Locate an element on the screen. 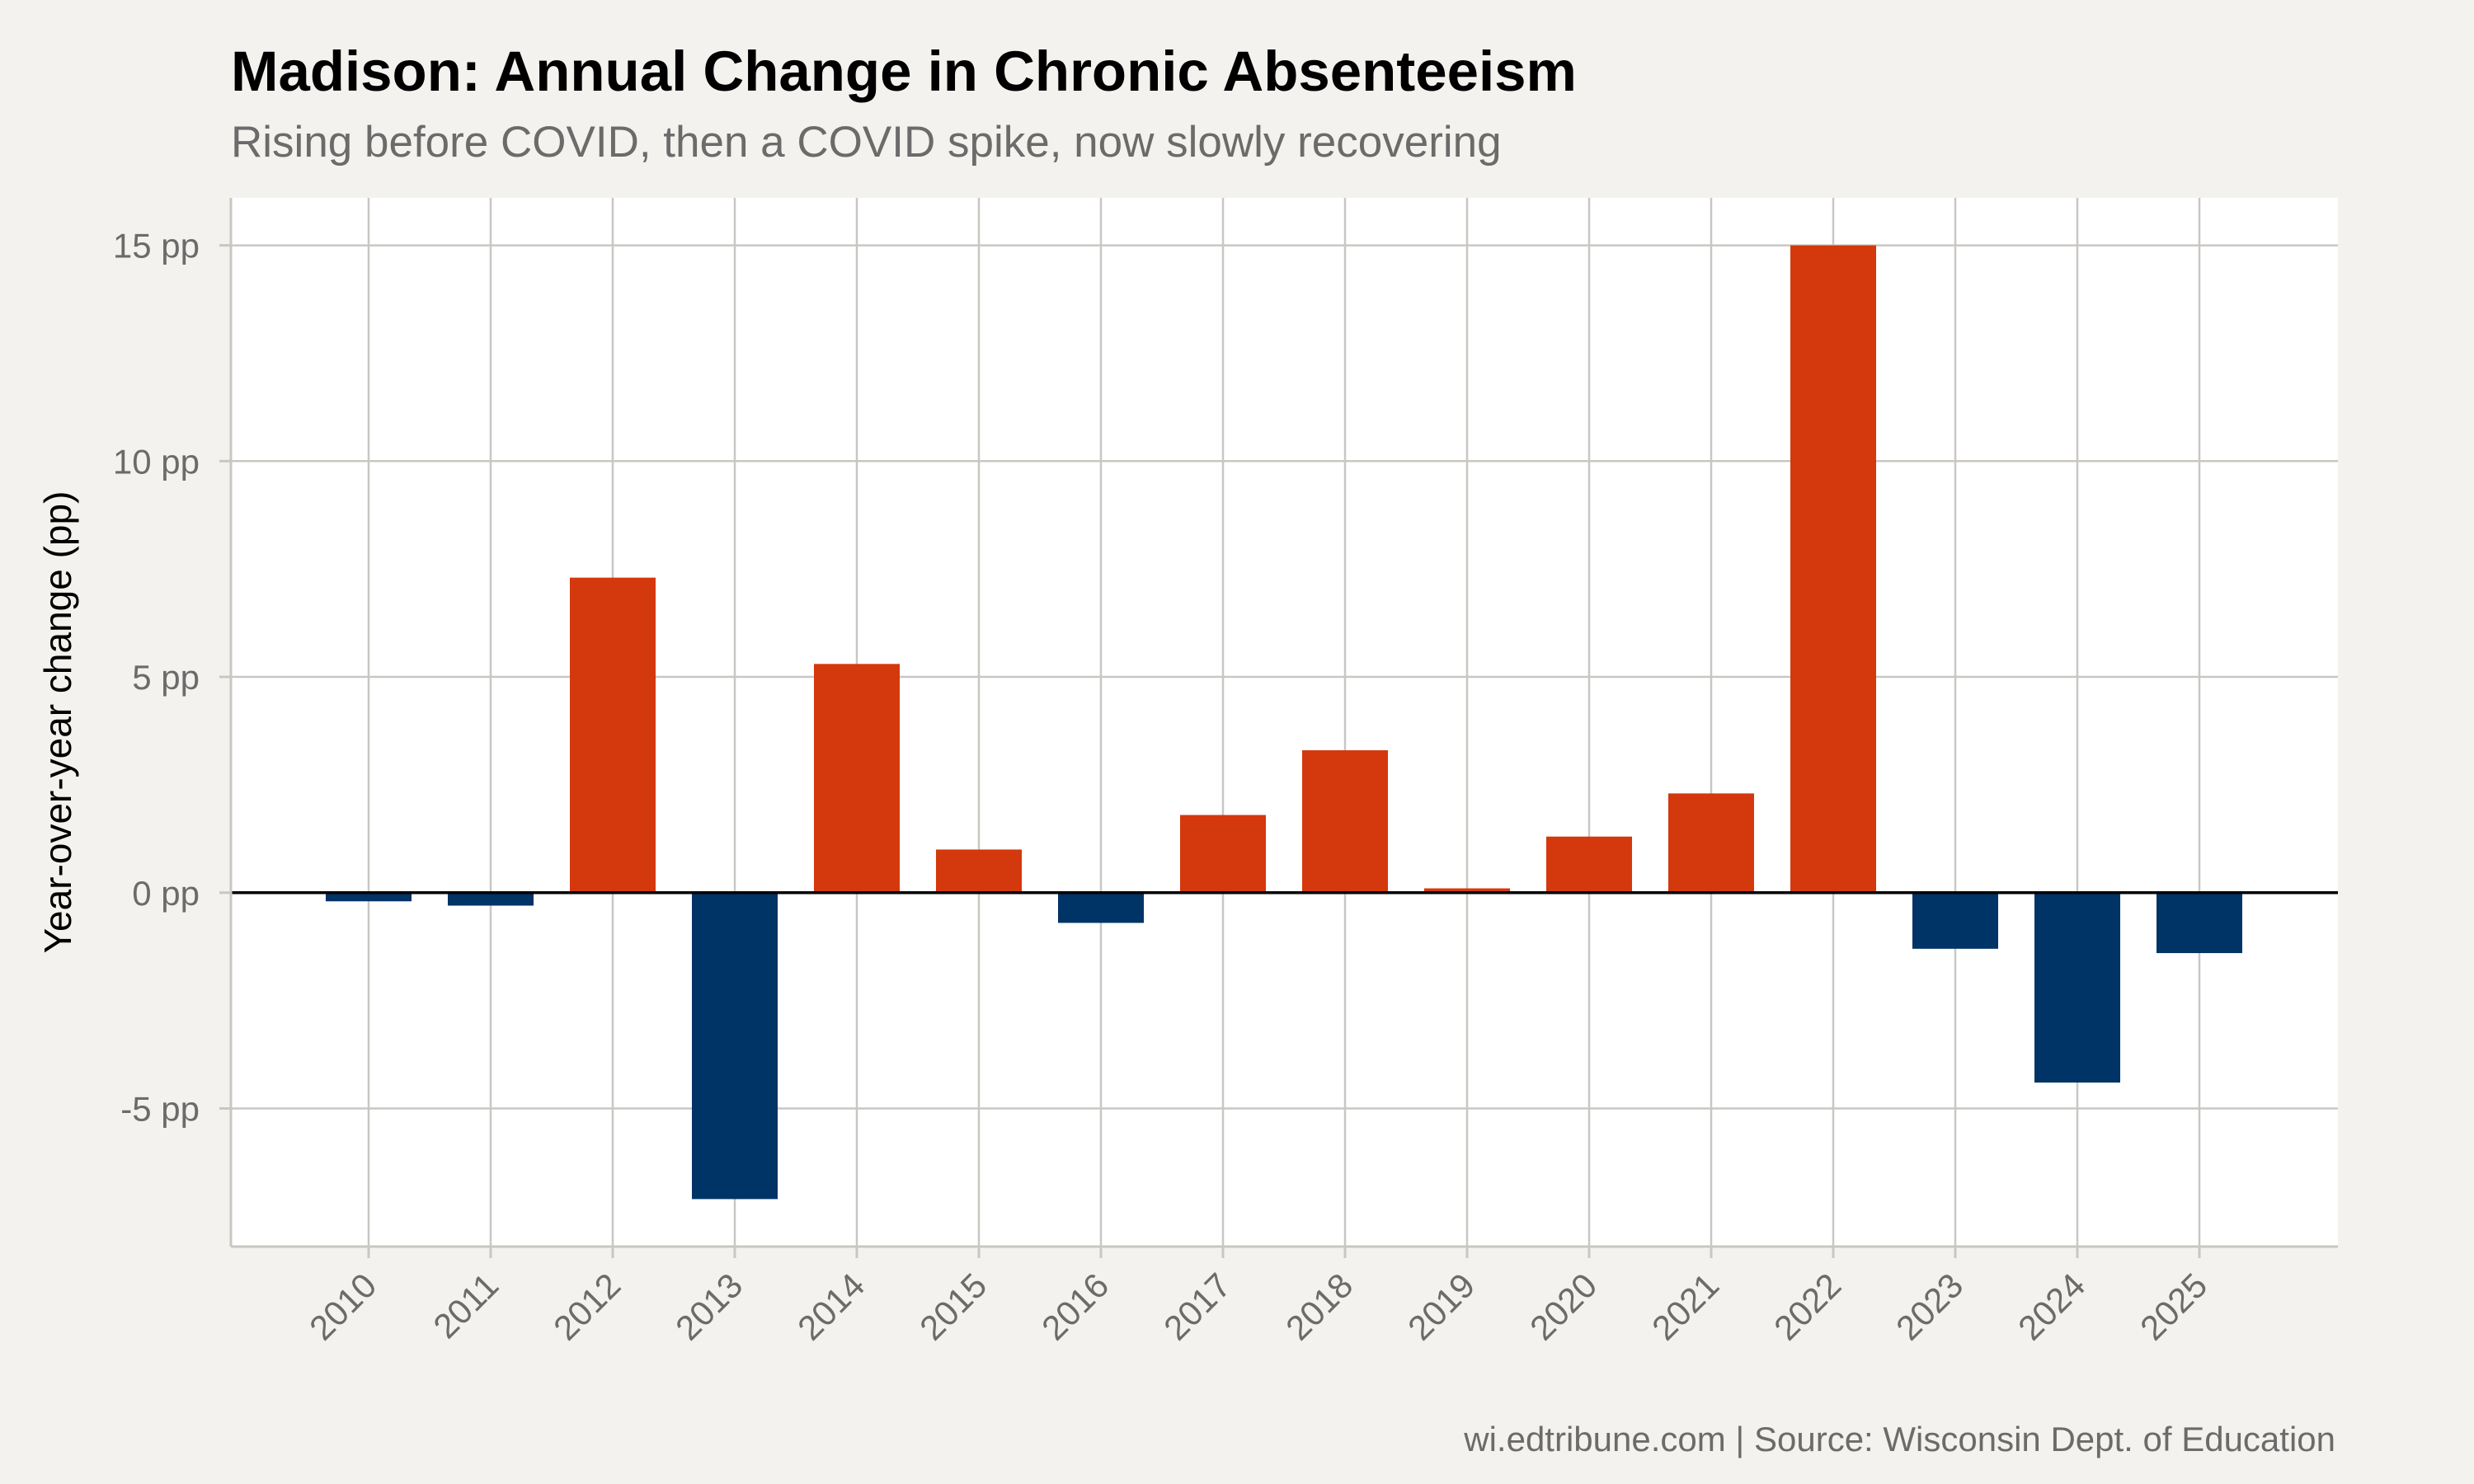 Image resolution: width=2474 pixels, height=1484 pixels. y-tick-label: 15 pp is located at coordinates (156, 246).